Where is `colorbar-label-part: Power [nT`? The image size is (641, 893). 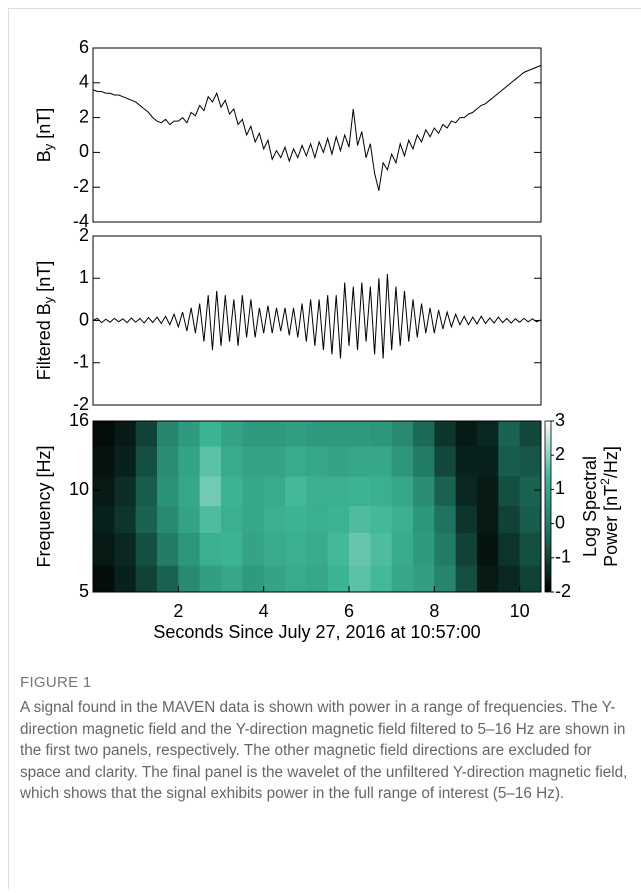
colorbar-label-part: Power [nT is located at coordinates (611, 526).